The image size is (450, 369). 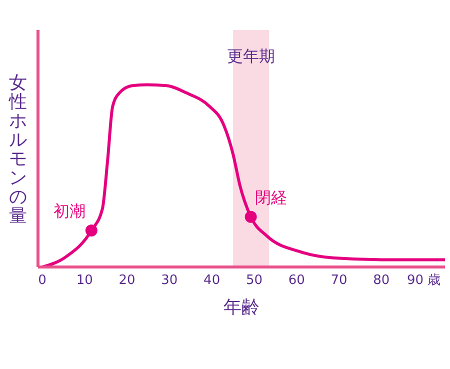 What do you see at coordinates (69, 211) in the screenshot?
I see `annotation: 初潮` at bounding box center [69, 211].